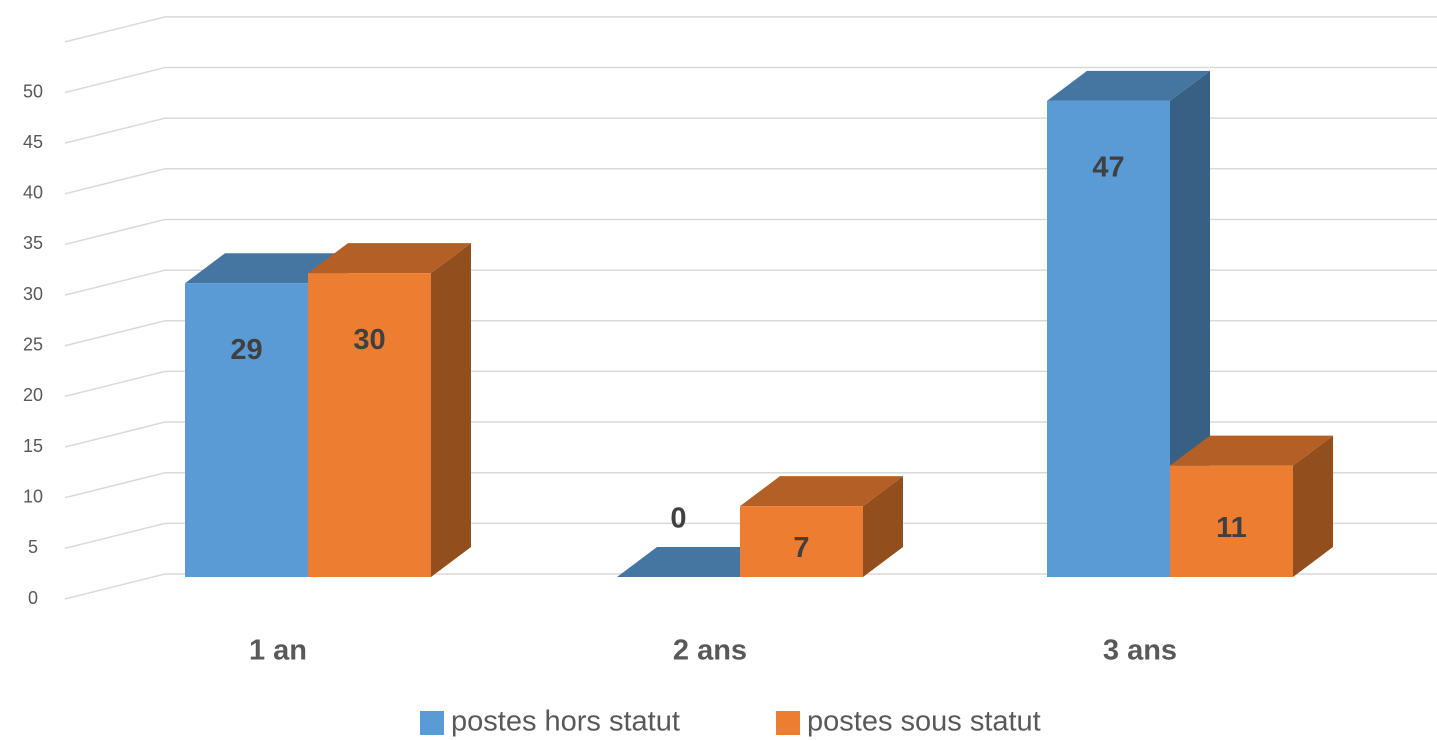 The width and height of the screenshot is (1437, 741). Describe the element at coordinates (369, 340) in the screenshot. I see `data-label: 30` at that location.